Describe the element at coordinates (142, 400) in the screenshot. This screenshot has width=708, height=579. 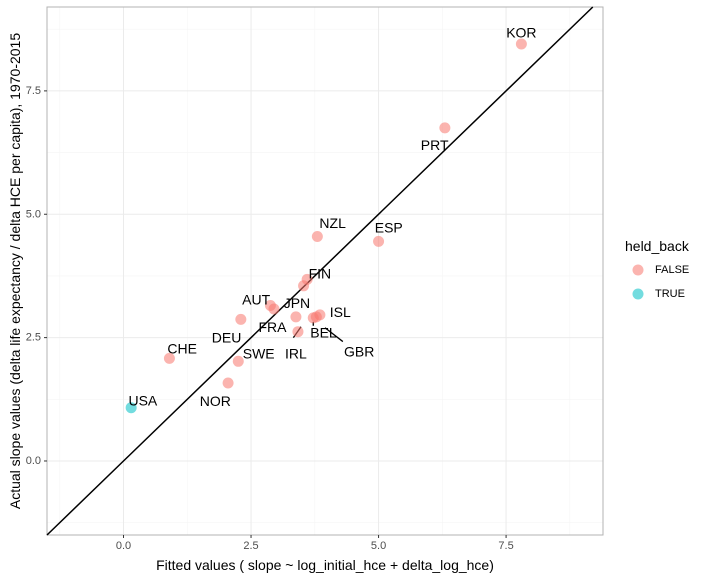
I see `point-label-usa: USA` at that location.